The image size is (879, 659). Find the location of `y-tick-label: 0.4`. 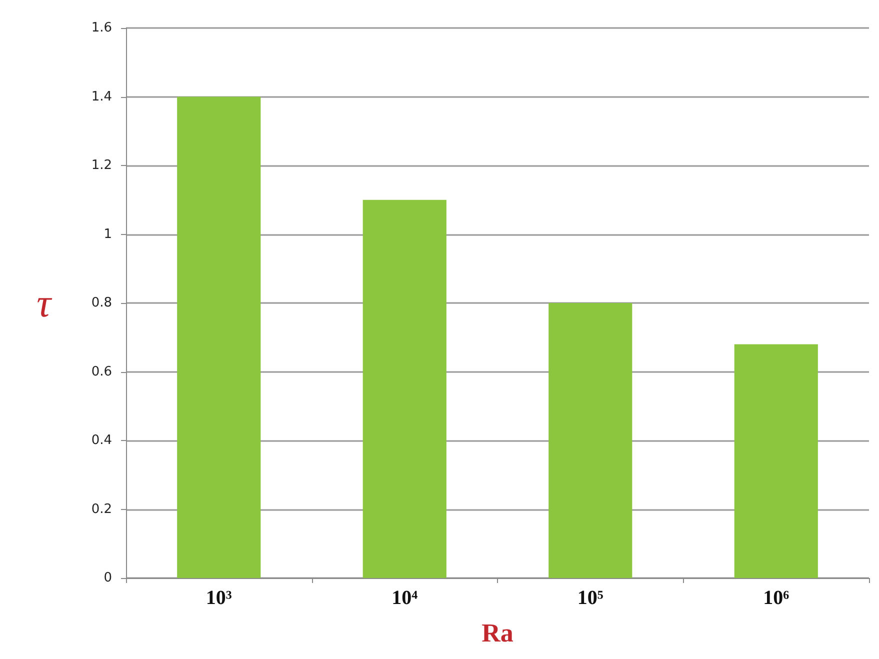

y-tick-label: 0.4 is located at coordinates (101, 440).